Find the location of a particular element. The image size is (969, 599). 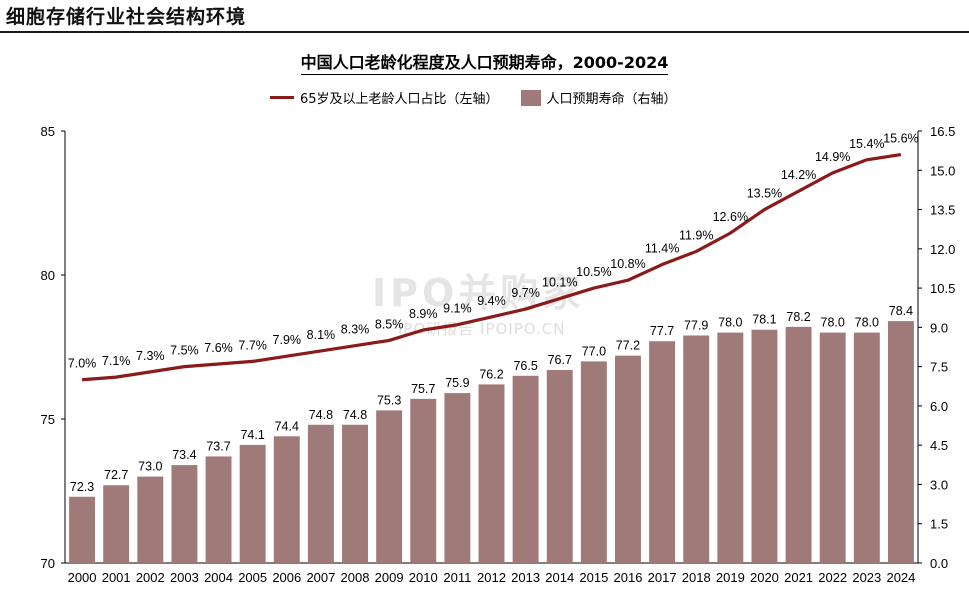

line-value-label: 14.2% is located at coordinates (798, 175).